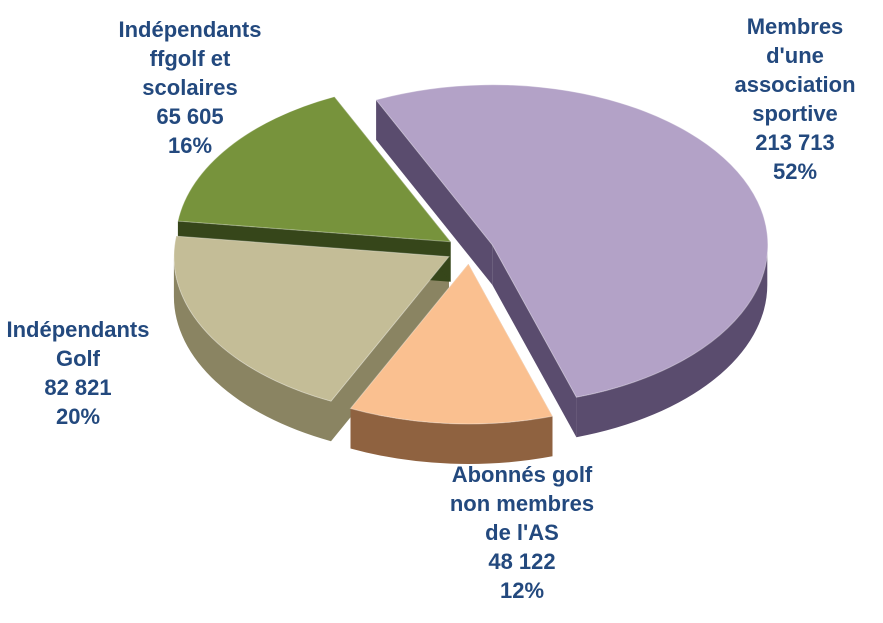  Describe the element at coordinates (78, 387) in the screenshot. I see `count-label: 82 821` at that location.